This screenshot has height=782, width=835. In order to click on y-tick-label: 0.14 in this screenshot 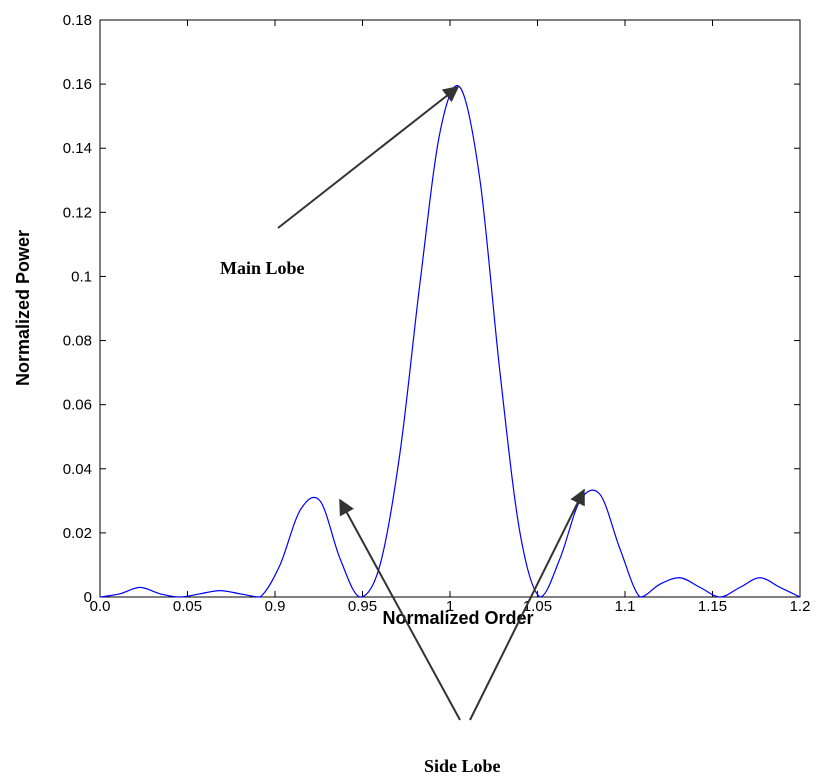, I will do `click(77, 148)`.